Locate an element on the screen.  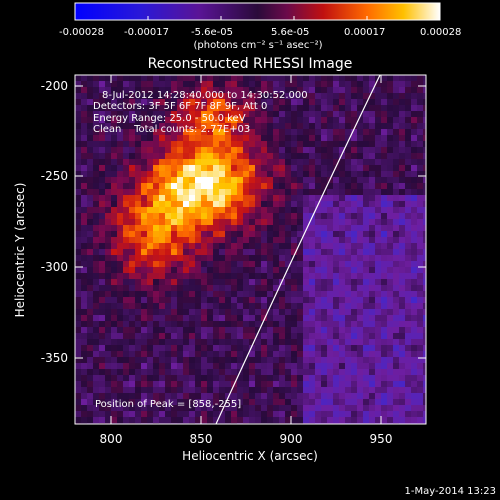
colorbar-tick-label: 5.6e-05 is located at coordinates (290, 32).